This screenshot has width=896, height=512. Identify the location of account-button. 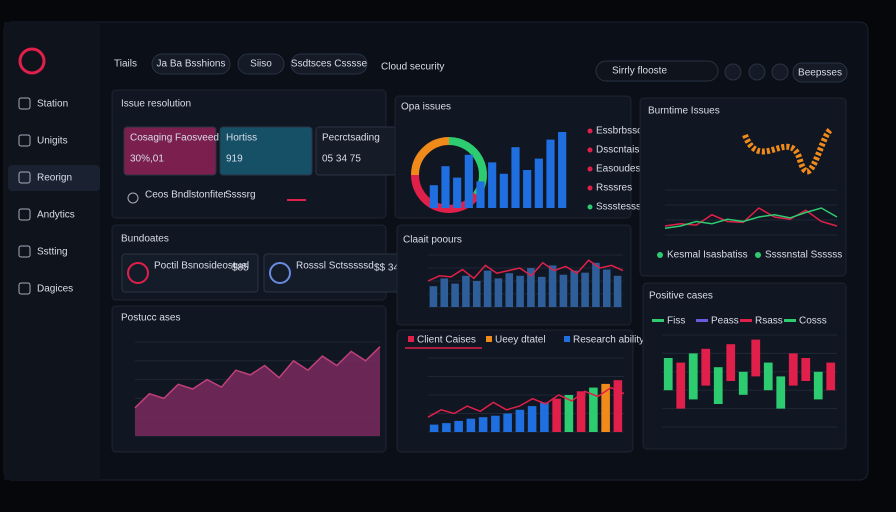
(820, 72).